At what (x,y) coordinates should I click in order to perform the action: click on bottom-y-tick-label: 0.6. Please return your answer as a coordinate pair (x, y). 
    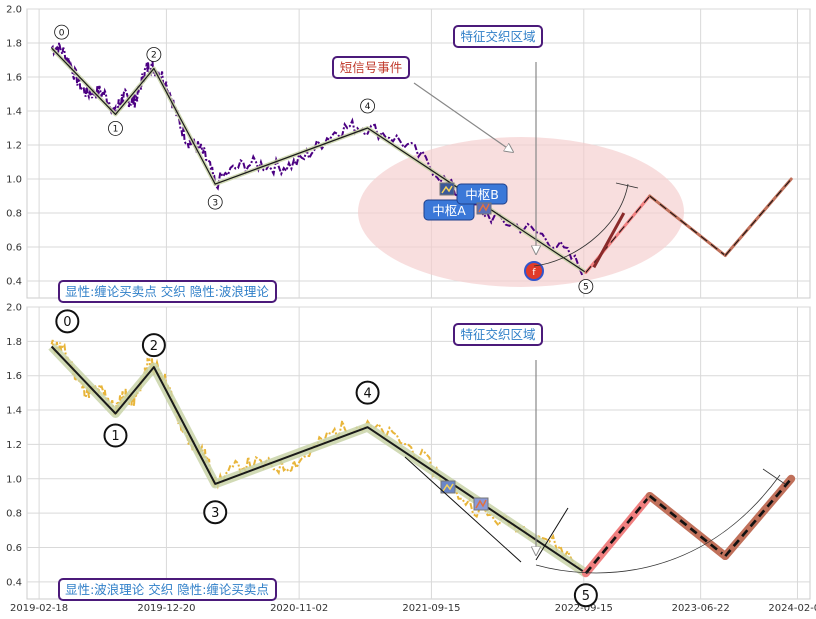
    Looking at the image, I should click on (14, 548).